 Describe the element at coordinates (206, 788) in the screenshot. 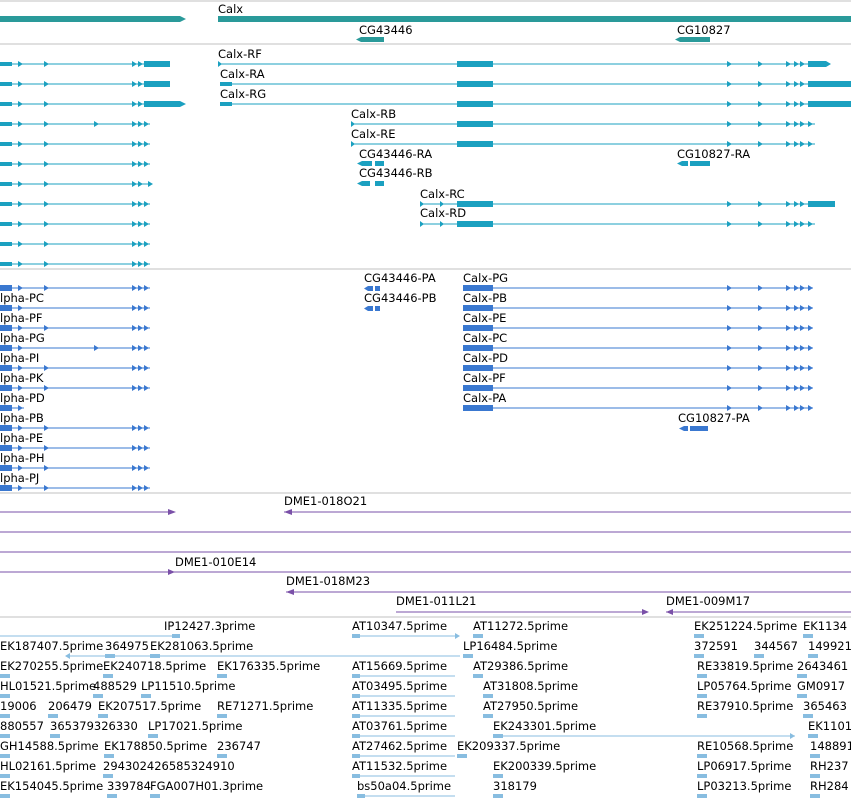

I see `est-feature: FGA007H01.3prime` at that location.